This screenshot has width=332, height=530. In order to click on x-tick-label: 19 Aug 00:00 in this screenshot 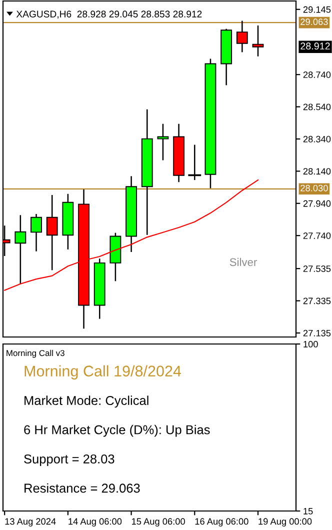, I will do `click(285, 522)`.